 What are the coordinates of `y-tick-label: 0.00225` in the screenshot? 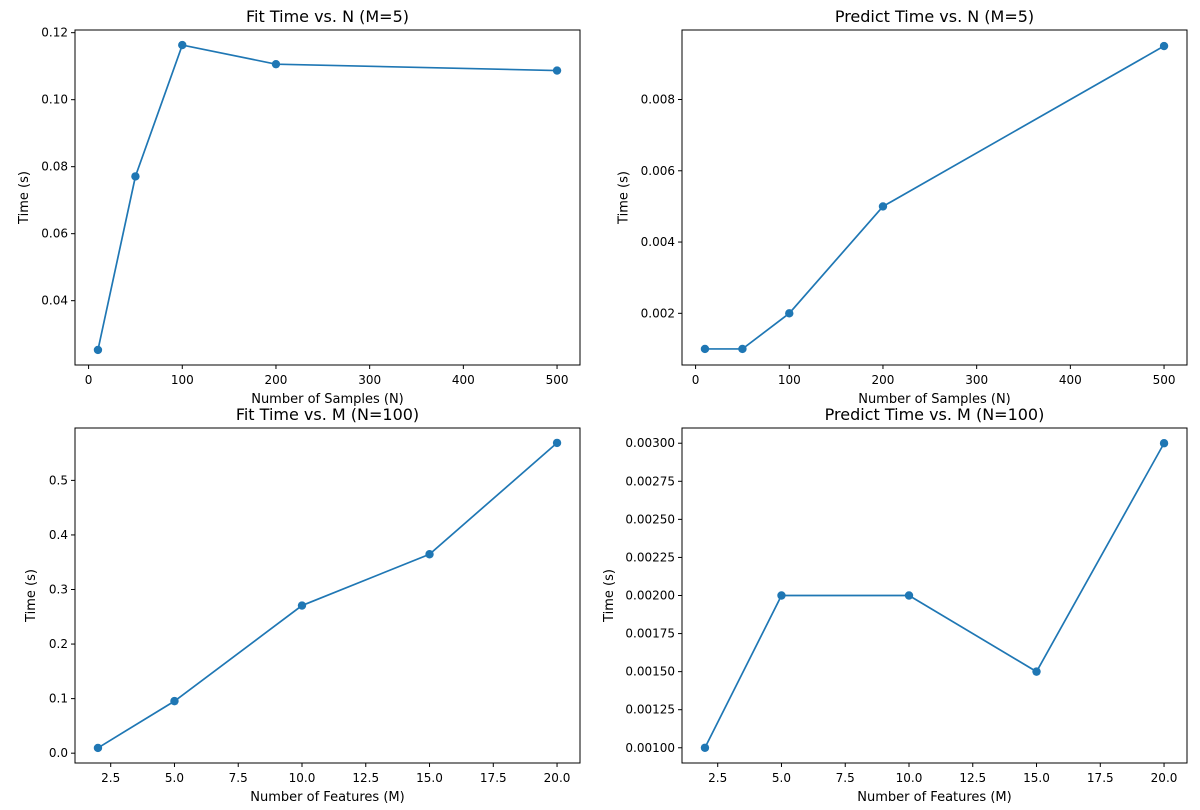 It's located at (650, 557).